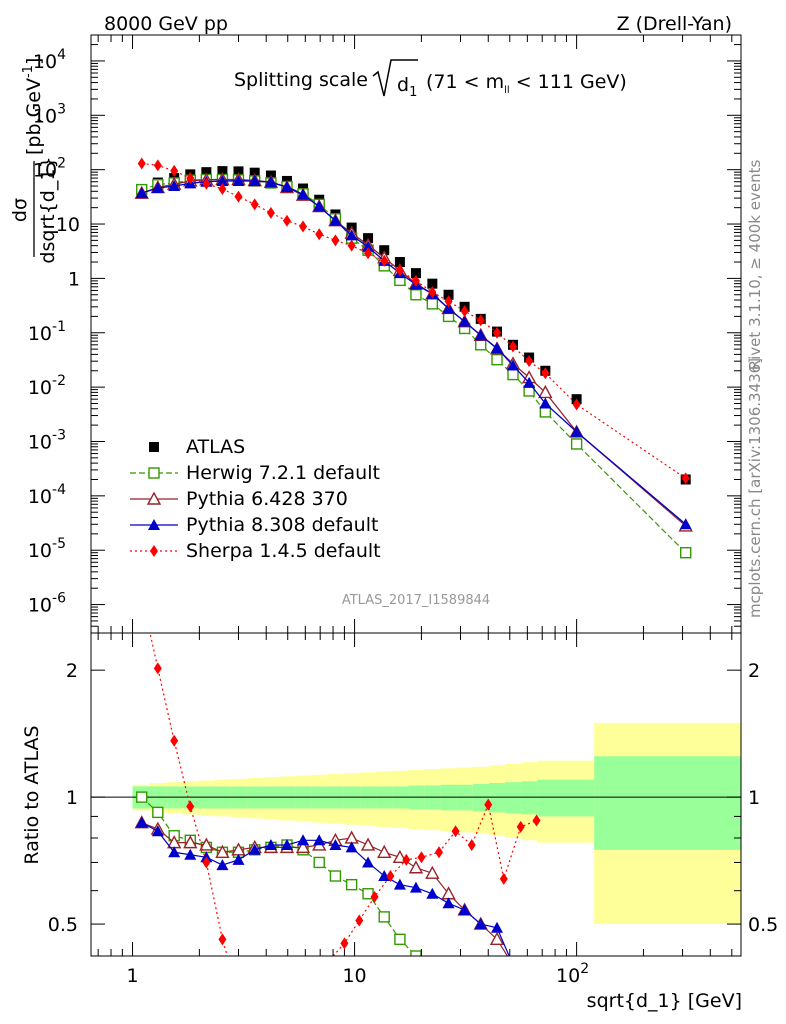  What do you see at coordinates (72, 671) in the screenshot?
I see `ratio-ytick-label-left: 2` at bounding box center [72, 671].